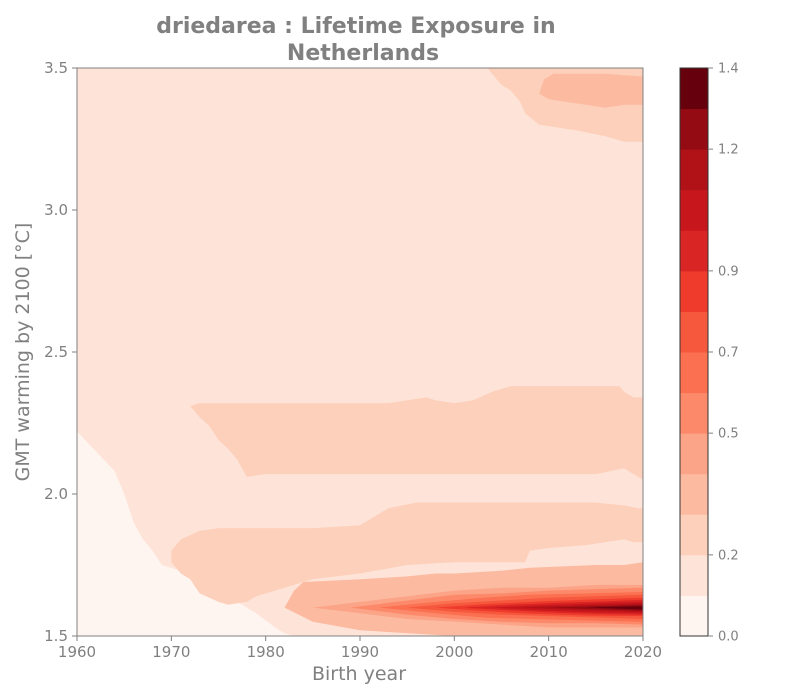 The width and height of the screenshot is (800, 700). Describe the element at coordinates (454, 652) in the screenshot. I see `x-tick-label: 2000` at that location.